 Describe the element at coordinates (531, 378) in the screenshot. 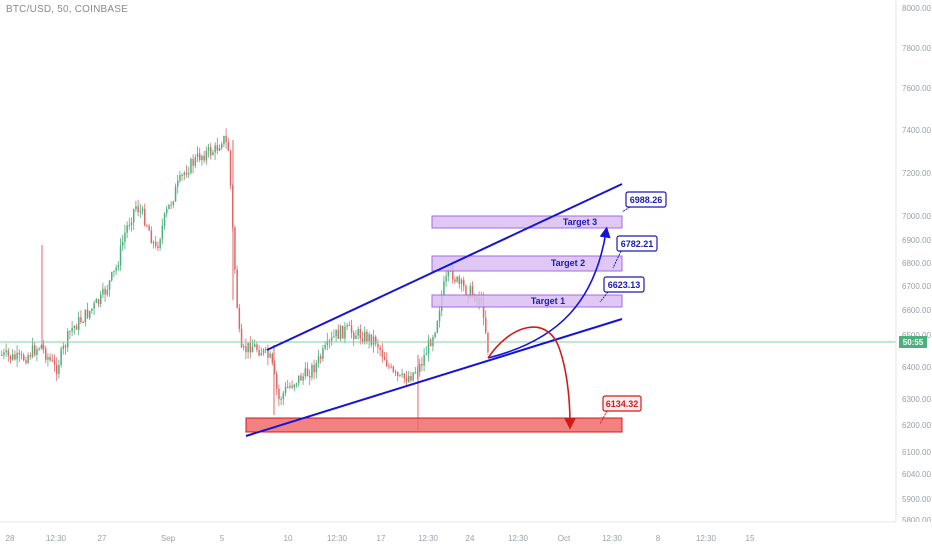

I see `bearish-projection-arrow` at that location.